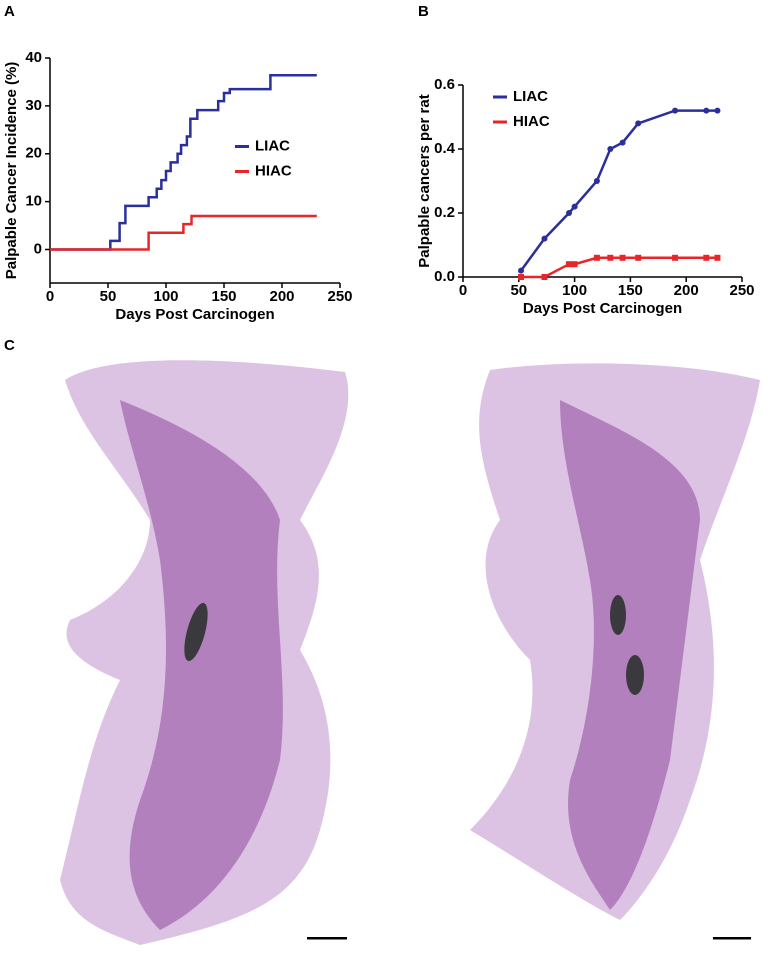 This screenshot has width=771, height=954. I want to click on y-tick-label: 0.4, so click(445, 148).